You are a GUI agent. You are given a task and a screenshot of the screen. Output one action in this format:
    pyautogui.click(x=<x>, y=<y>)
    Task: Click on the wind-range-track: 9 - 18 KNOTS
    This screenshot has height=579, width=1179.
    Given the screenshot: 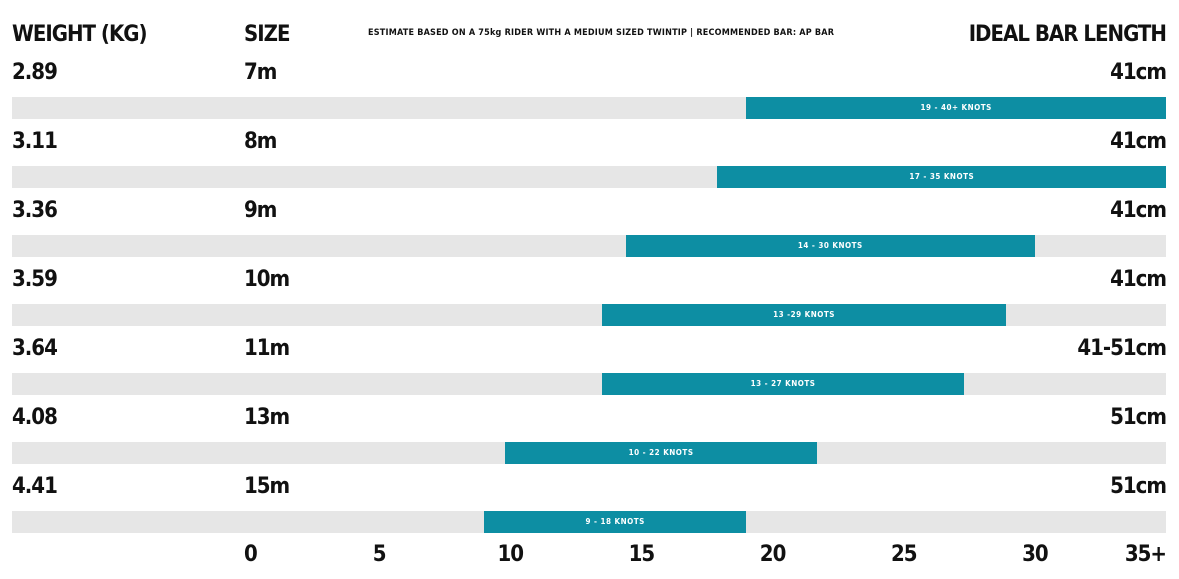 What is the action you would take?
    pyautogui.click(x=589, y=522)
    